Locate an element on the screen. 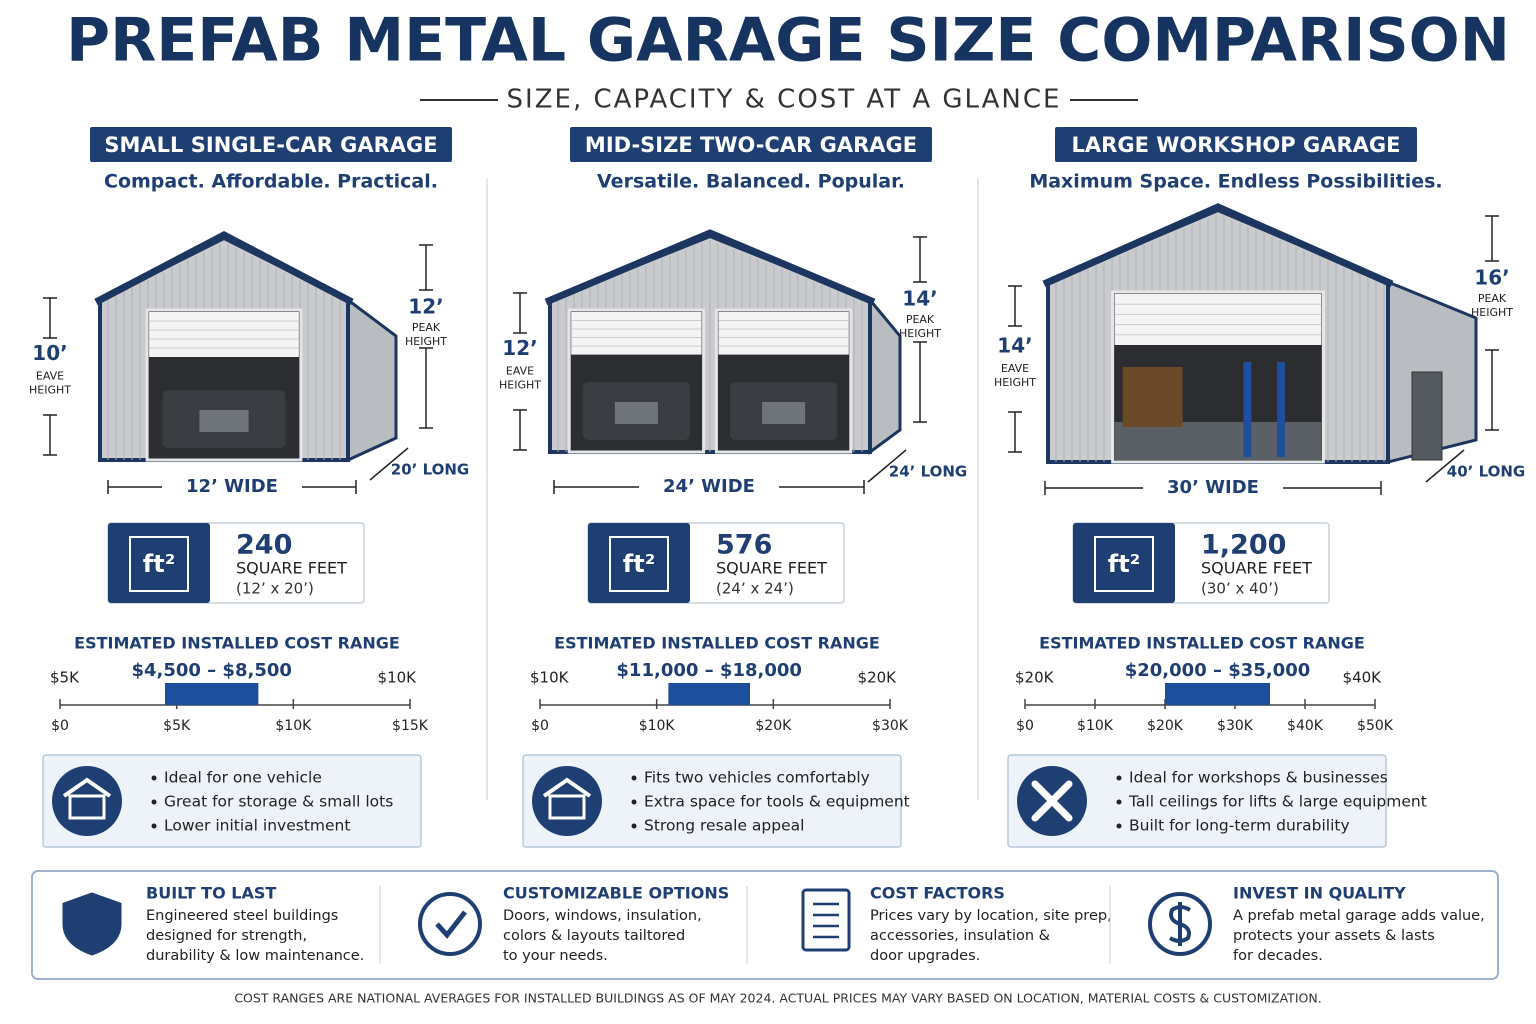  tagline: Versatile. Balanced. Popular. is located at coordinates (751, 182).